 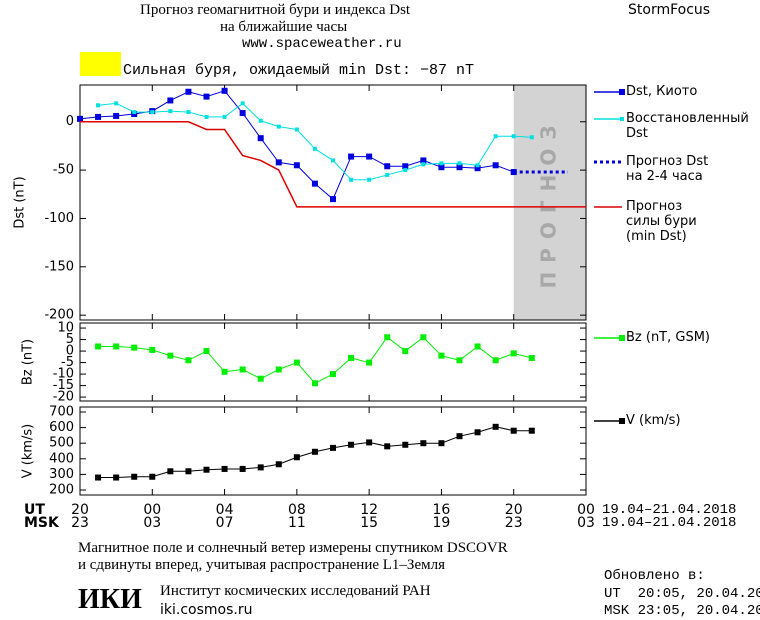 What do you see at coordinates (59, 315) in the screenshot?
I see `y-tick-label: -200` at bounding box center [59, 315].